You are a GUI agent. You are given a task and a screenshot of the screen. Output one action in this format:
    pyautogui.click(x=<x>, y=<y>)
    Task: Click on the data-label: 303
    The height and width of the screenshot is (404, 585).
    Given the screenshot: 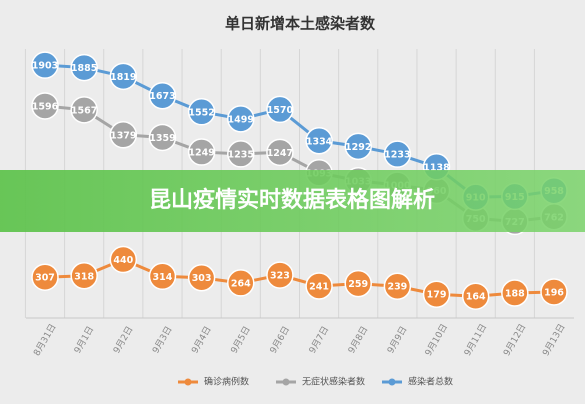 What is the action you would take?
    pyautogui.click(x=202, y=278)
    